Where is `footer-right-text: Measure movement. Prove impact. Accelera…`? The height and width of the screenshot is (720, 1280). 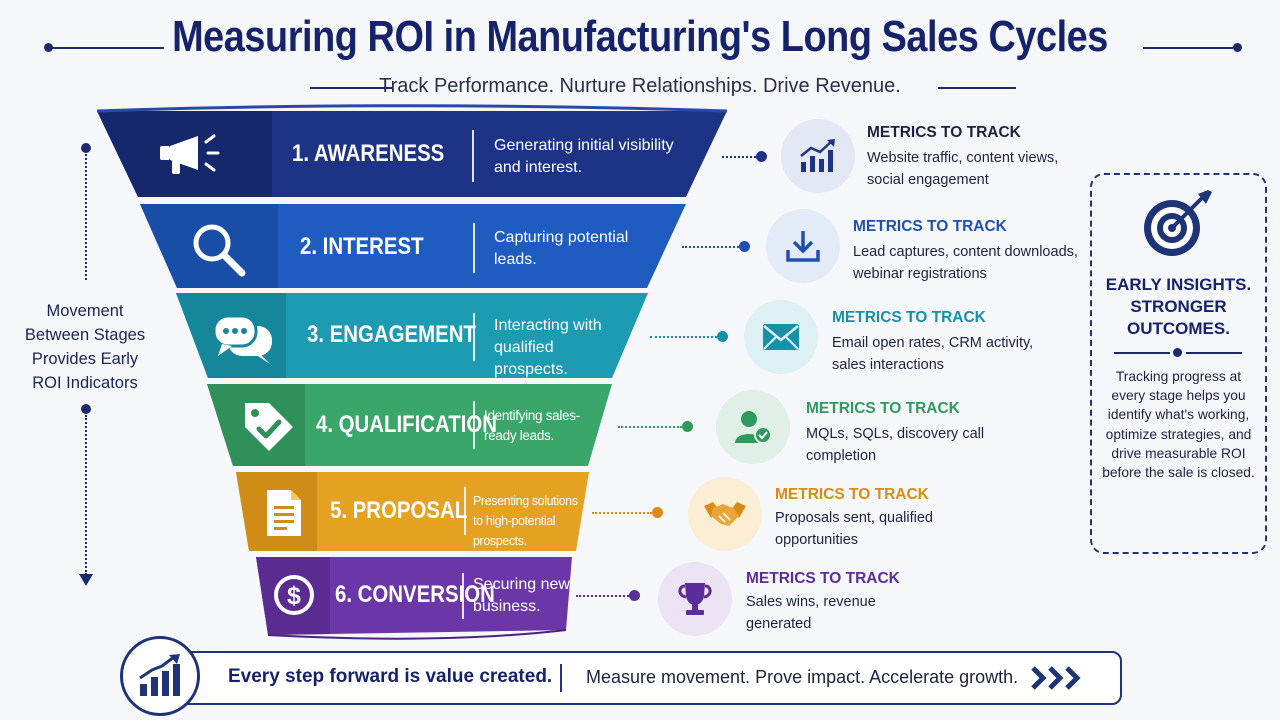
footer-right-text: Measure movement. Prove impact. Accelera… is located at coordinates (802, 677).